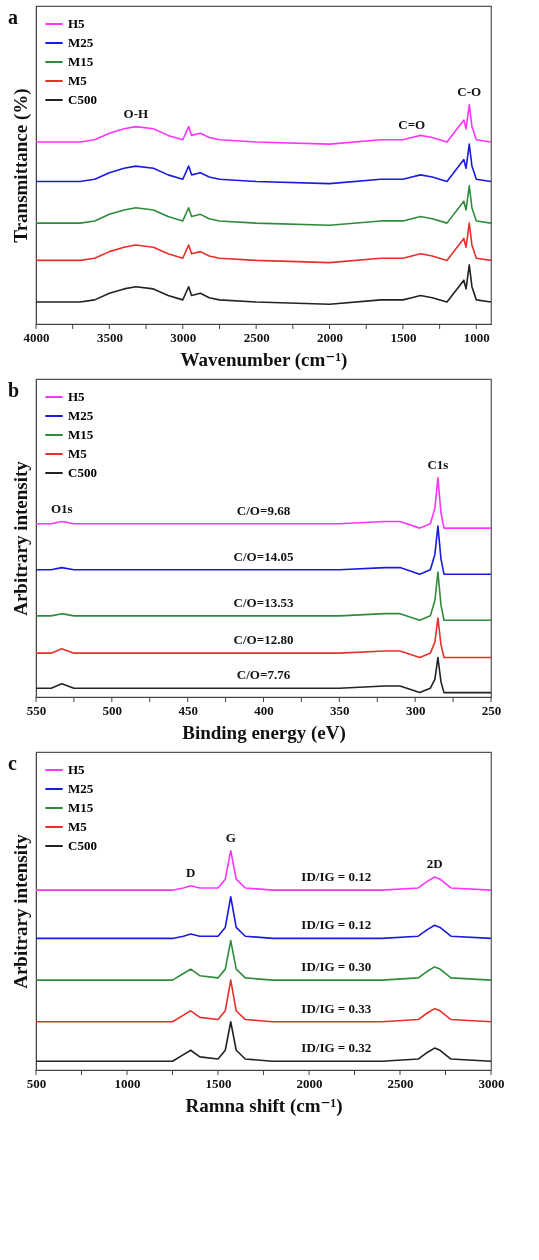  What do you see at coordinates (264, 359) in the screenshot?
I see `x-axis-title: Wavenumber (cm⁻¹)` at bounding box center [264, 359].